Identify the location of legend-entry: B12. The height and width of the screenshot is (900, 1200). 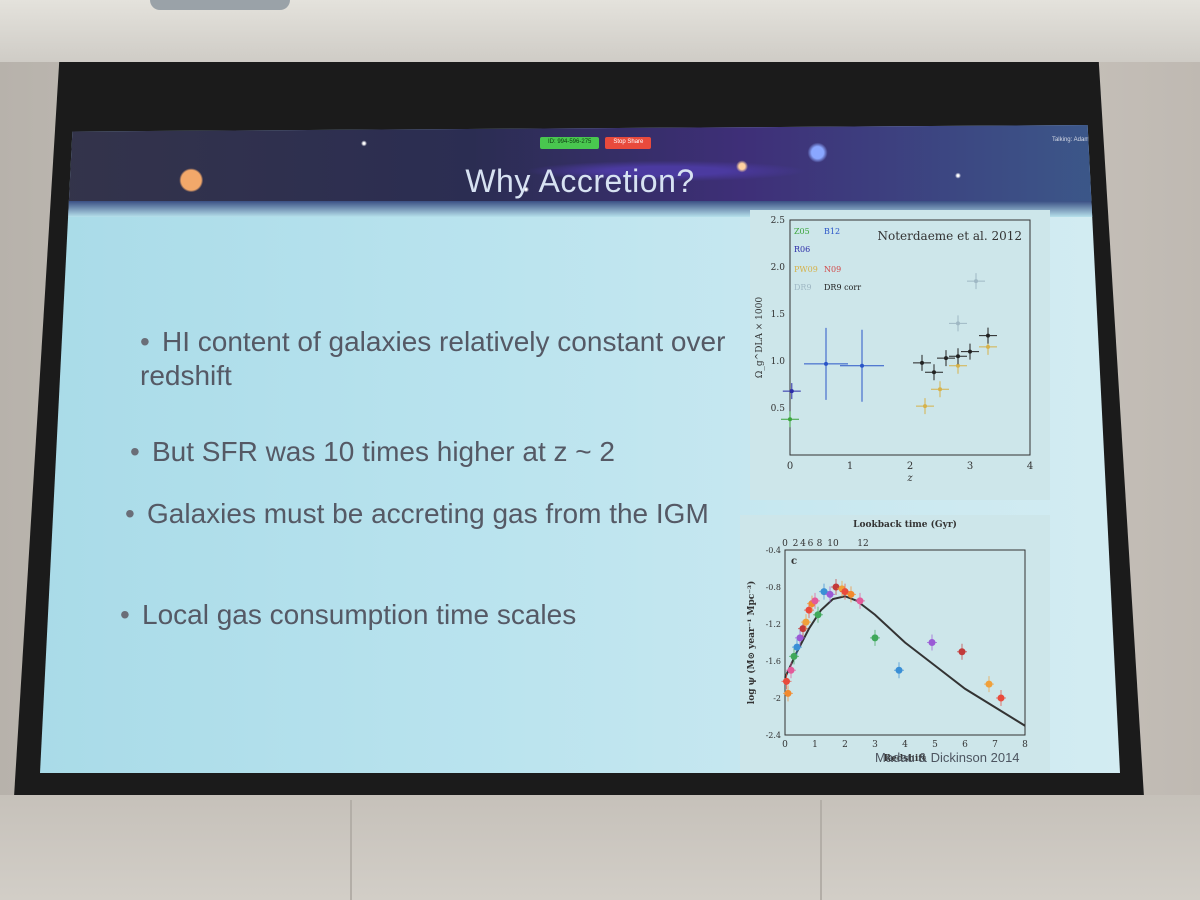
(832, 231).